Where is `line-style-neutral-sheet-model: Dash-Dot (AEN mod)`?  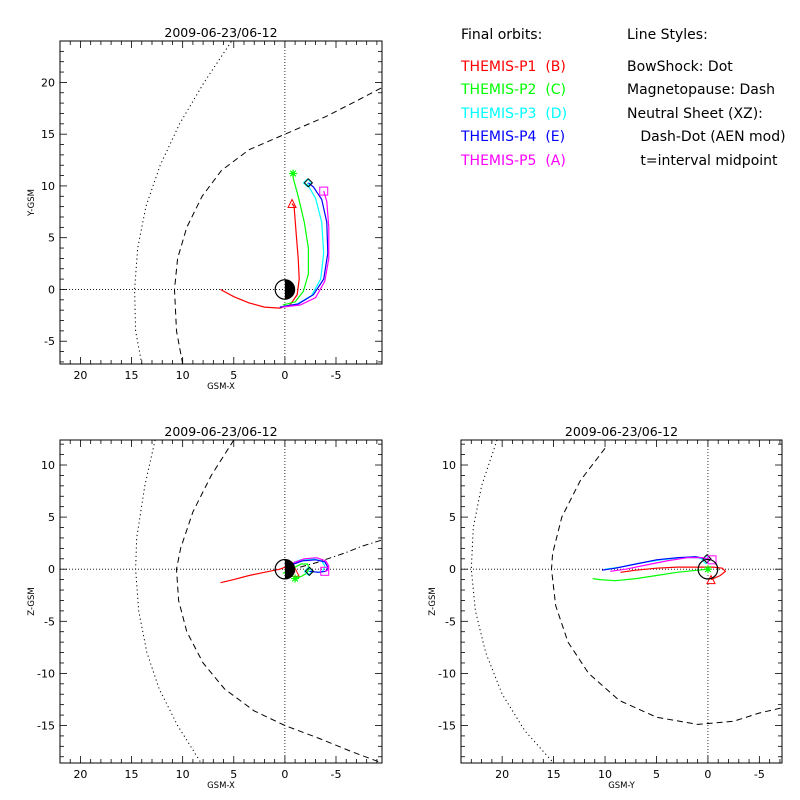
line-style-neutral-sheet-model: Dash-Dot (AEN mod) is located at coordinates (706, 137).